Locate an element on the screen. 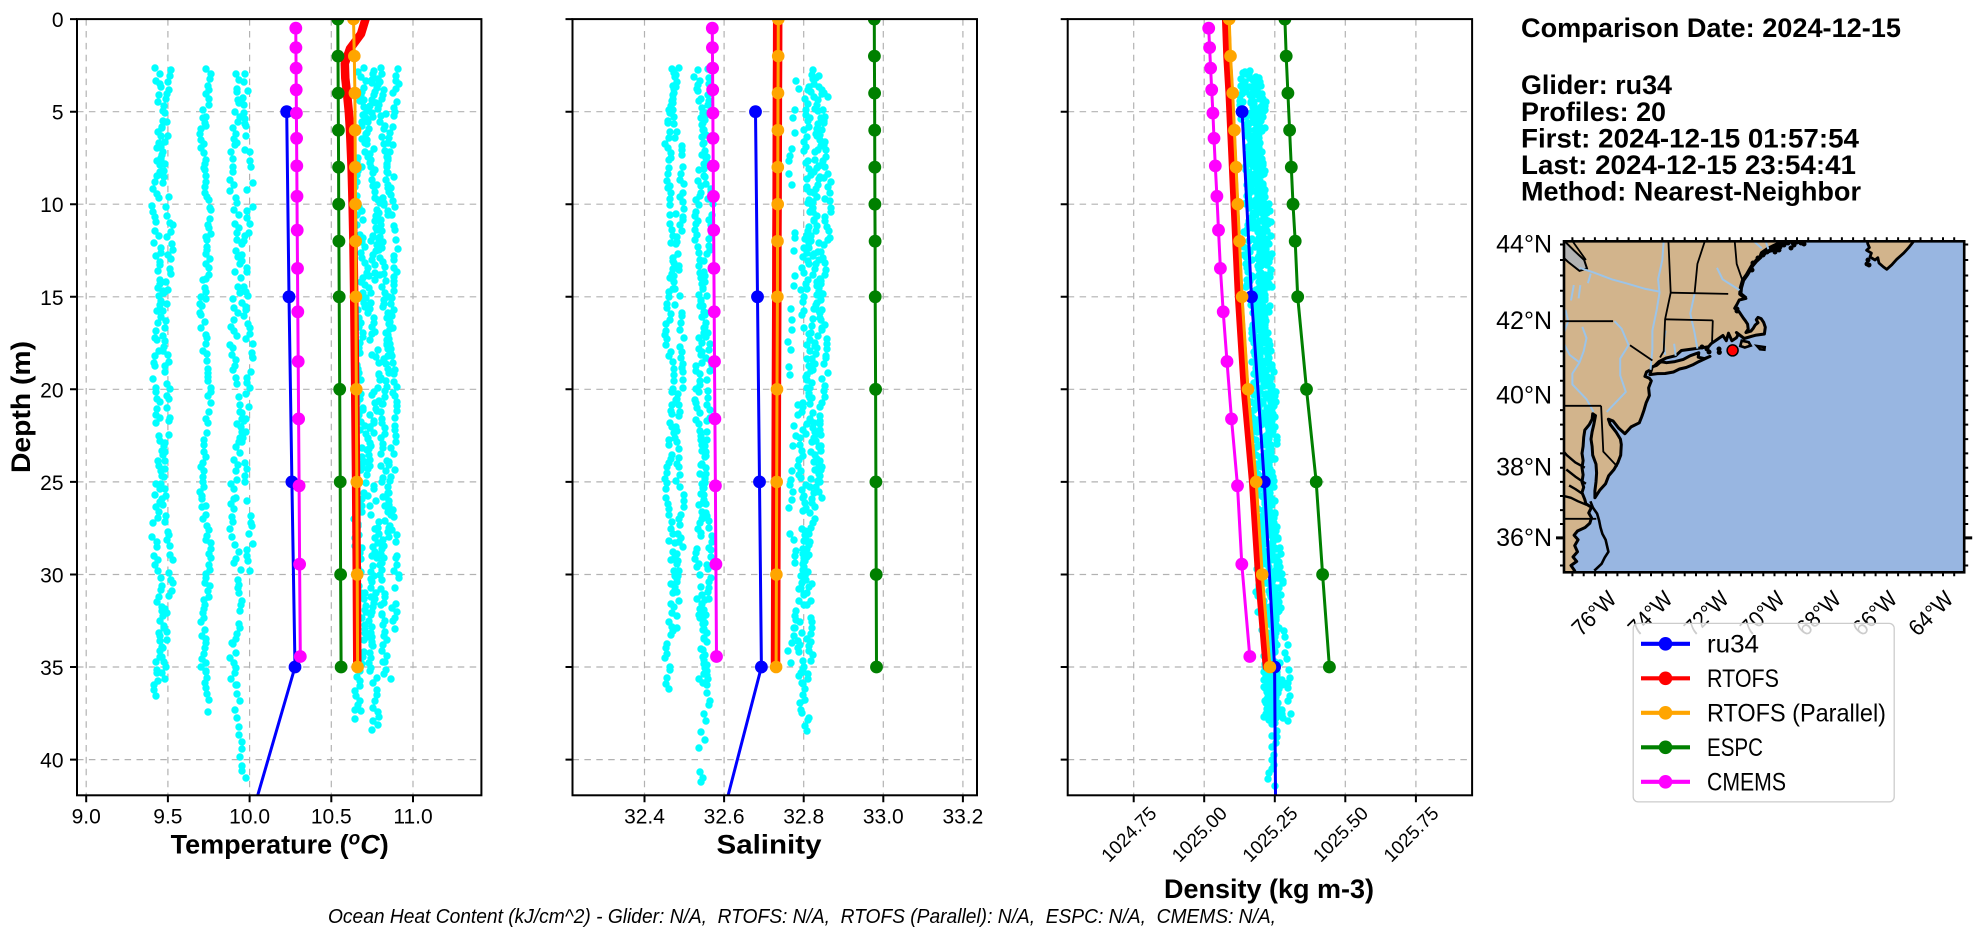 This screenshot has width=1978, height=939. svg-text: 40 is located at coordinates (51, 761).